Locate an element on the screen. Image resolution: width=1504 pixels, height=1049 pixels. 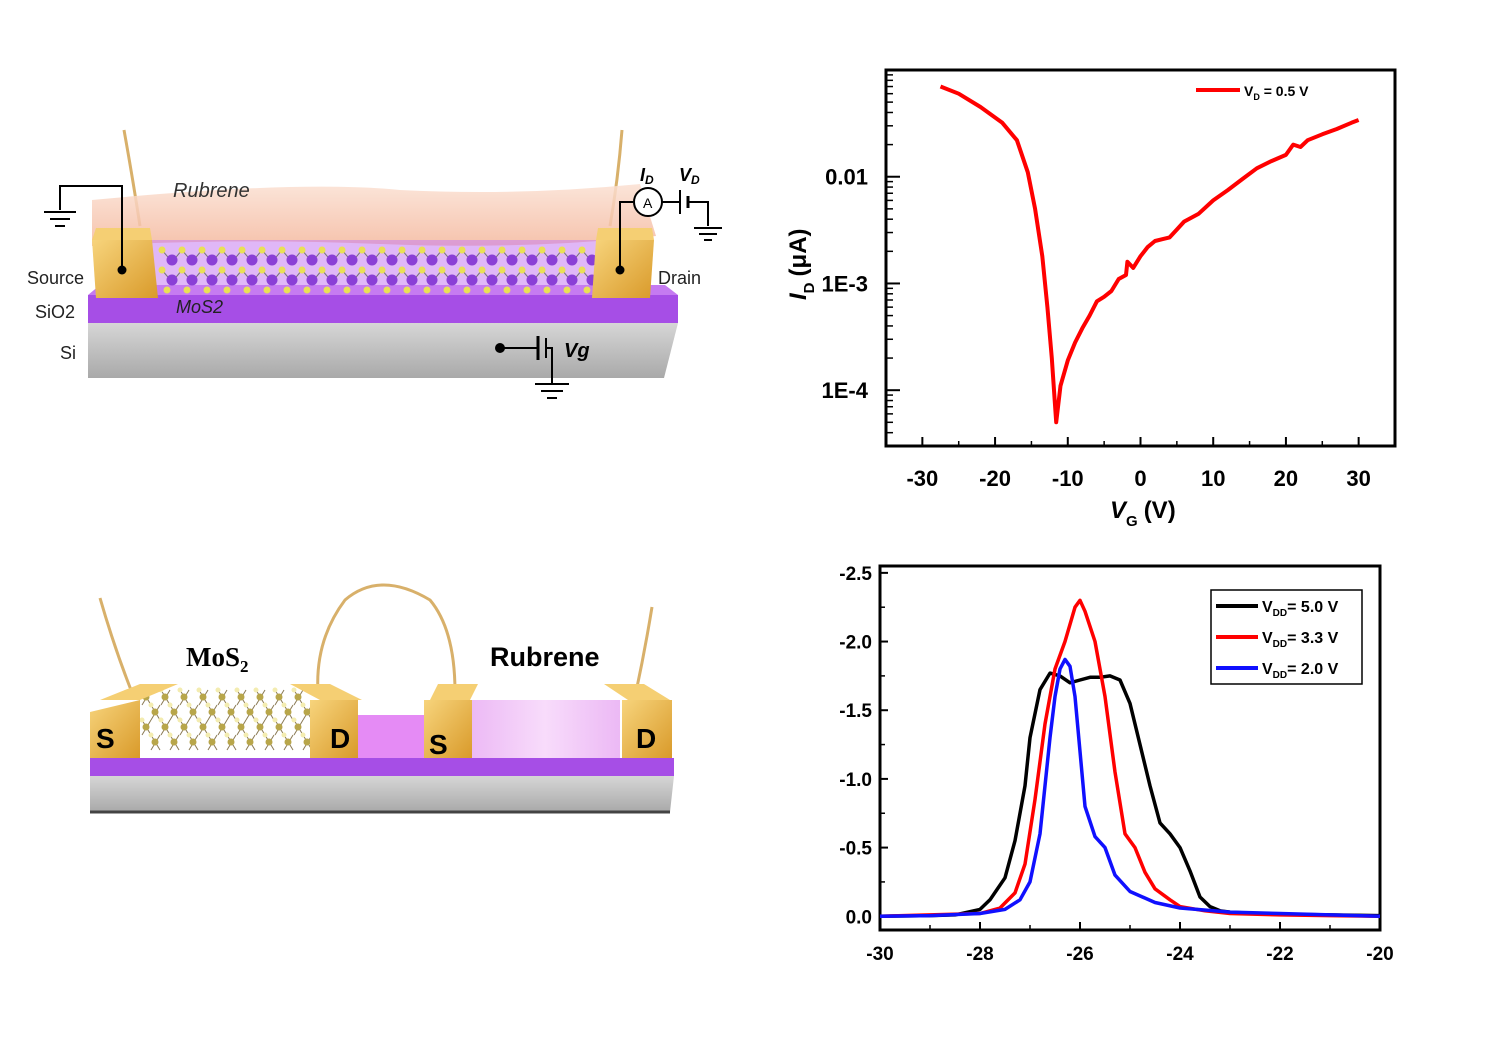
bottom-d-left-label: D is located at coordinates (340, 738).